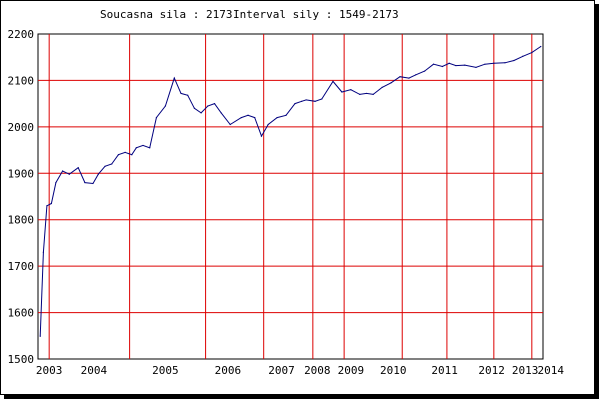 Image resolution: width=600 pixels, height=400 pixels. I want to click on x-tick-label: 2010, so click(393, 370).